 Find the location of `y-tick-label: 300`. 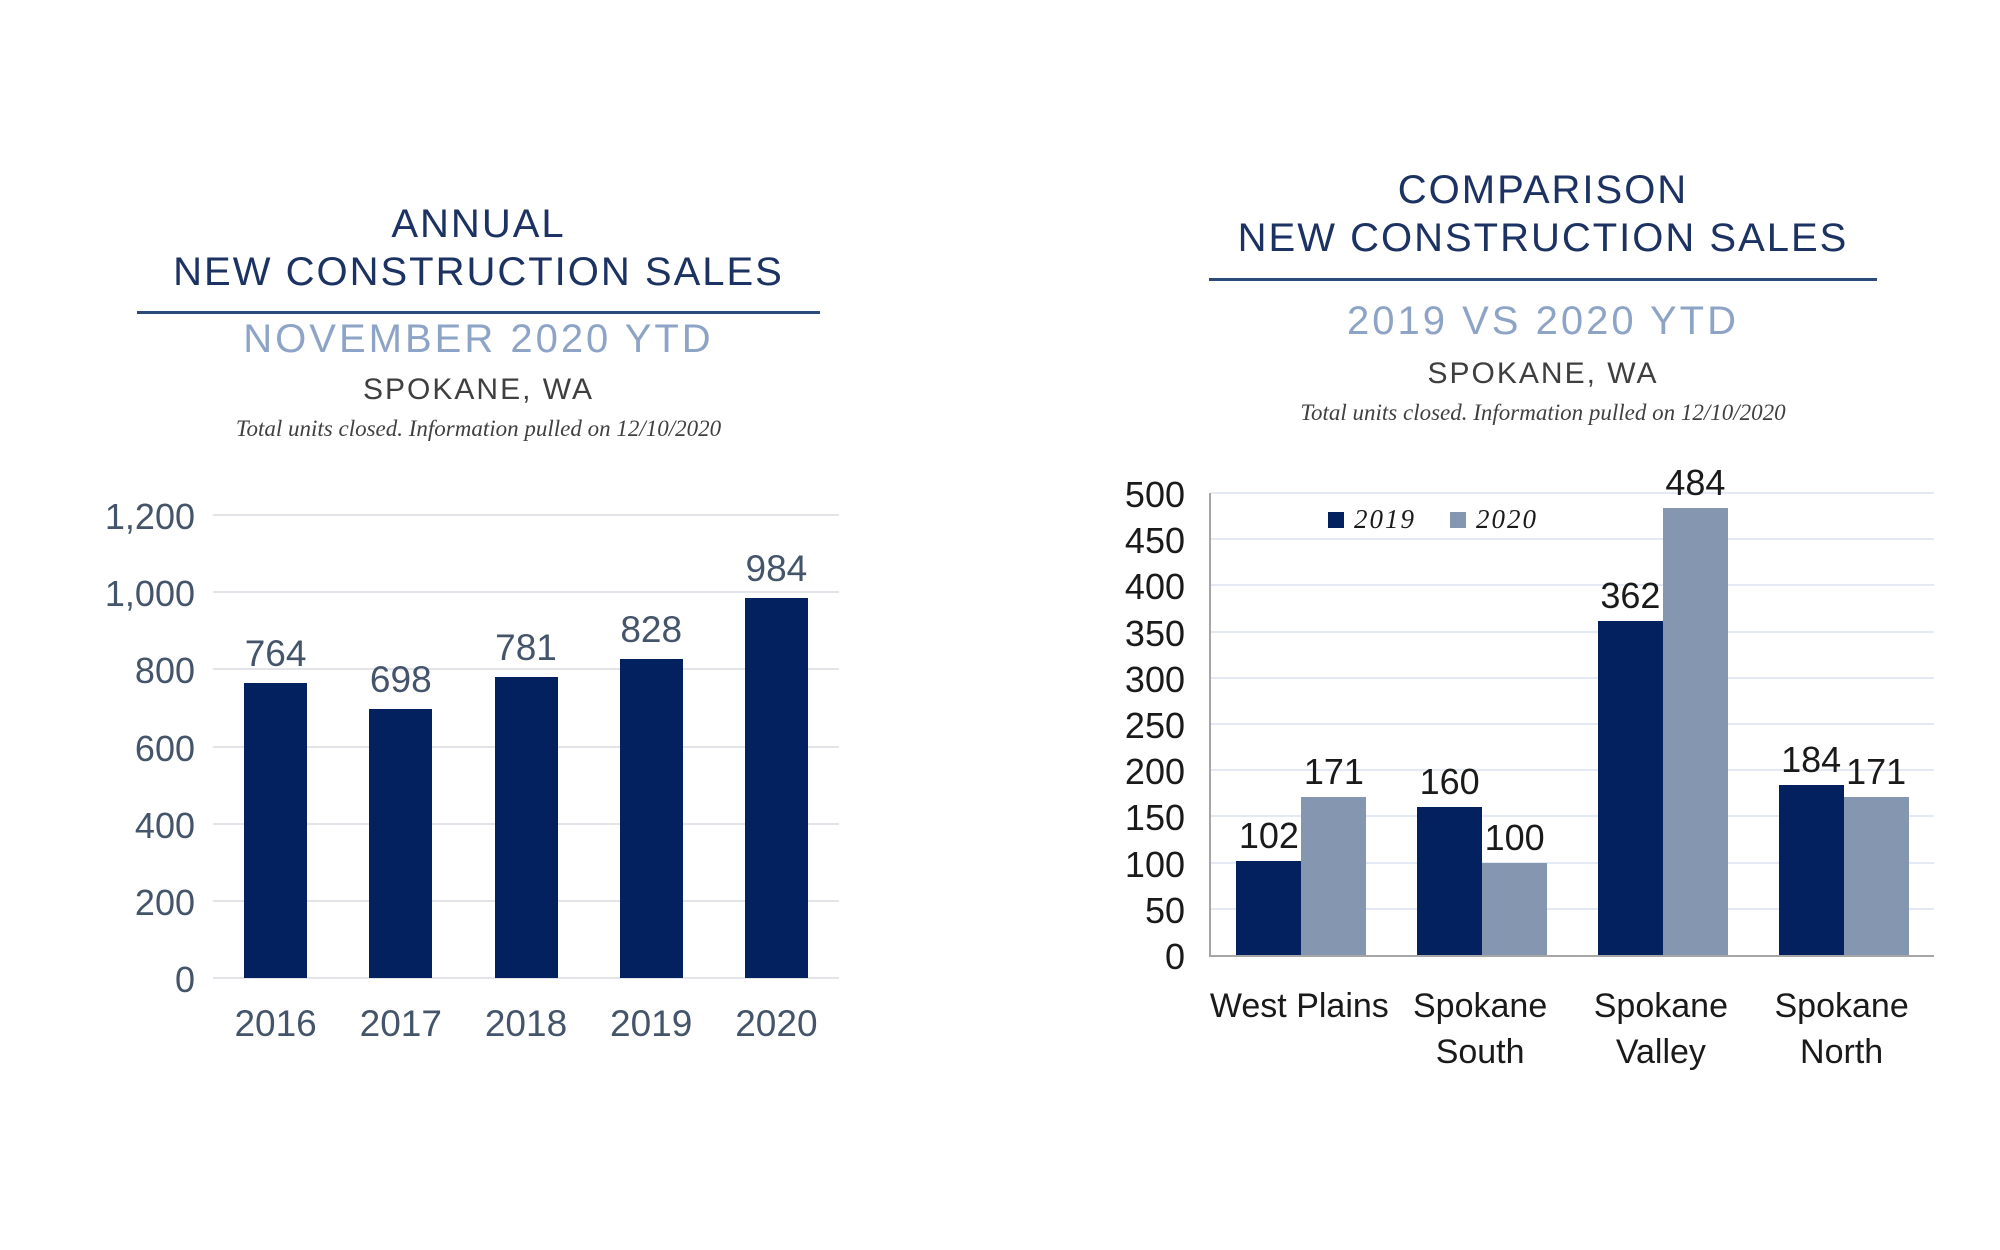

y-tick-label: 300 is located at coordinates (1154, 679).